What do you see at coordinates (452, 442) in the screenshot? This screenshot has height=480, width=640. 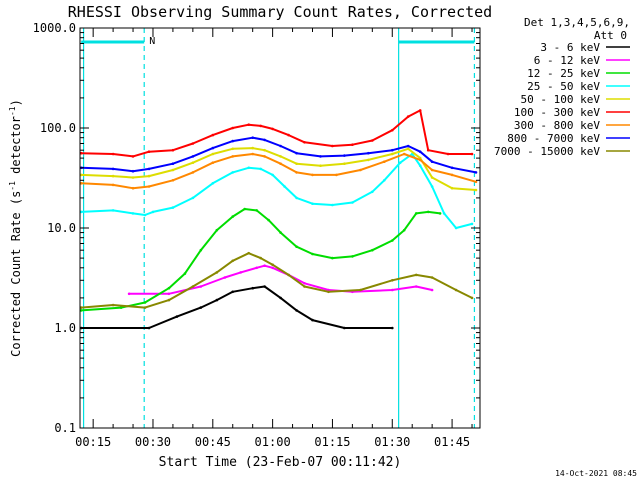 I see `x-tick-label: 01:45` at bounding box center [452, 442].